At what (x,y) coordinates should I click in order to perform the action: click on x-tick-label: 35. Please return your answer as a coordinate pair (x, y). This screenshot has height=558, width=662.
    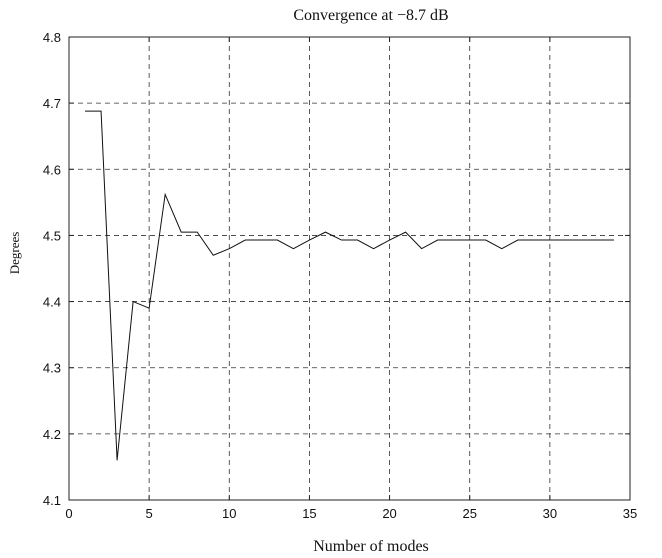
    Looking at the image, I should click on (630, 513).